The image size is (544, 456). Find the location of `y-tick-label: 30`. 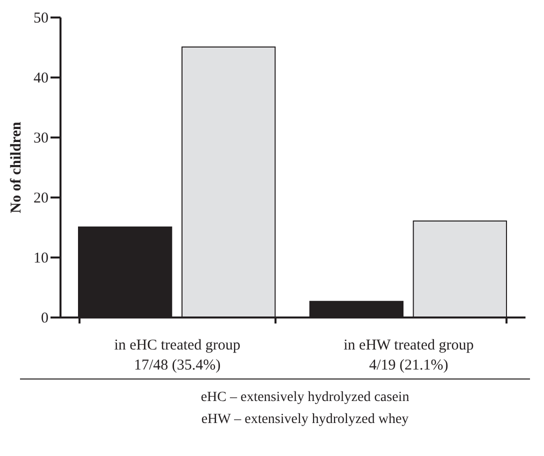

y-tick-label: 30 is located at coordinates (41, 138).